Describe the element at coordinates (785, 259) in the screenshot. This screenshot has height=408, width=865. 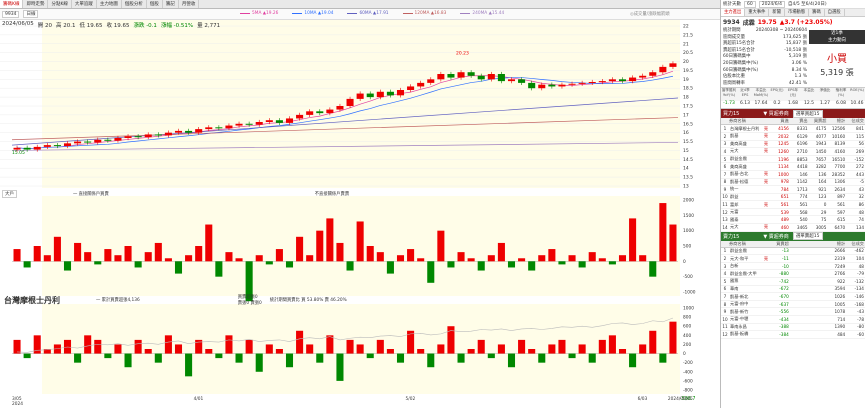
I see `row-cell: -11` at that location.